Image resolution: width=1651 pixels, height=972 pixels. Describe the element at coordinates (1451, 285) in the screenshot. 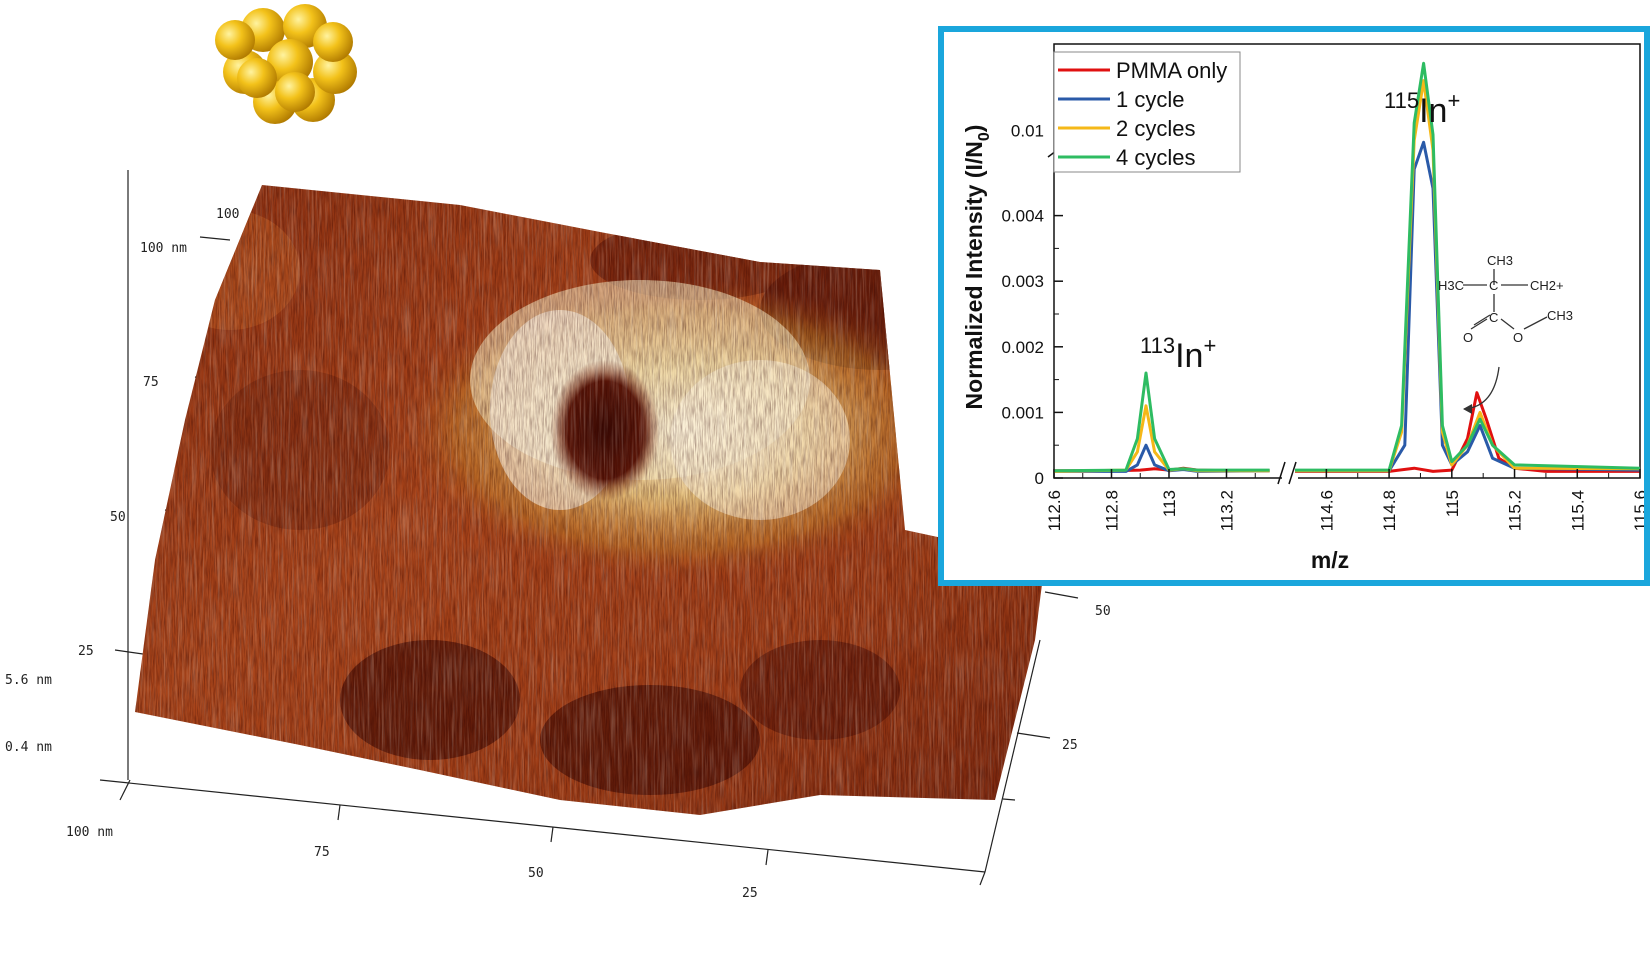

I see `molecule-atom-label: H3C` at that location.